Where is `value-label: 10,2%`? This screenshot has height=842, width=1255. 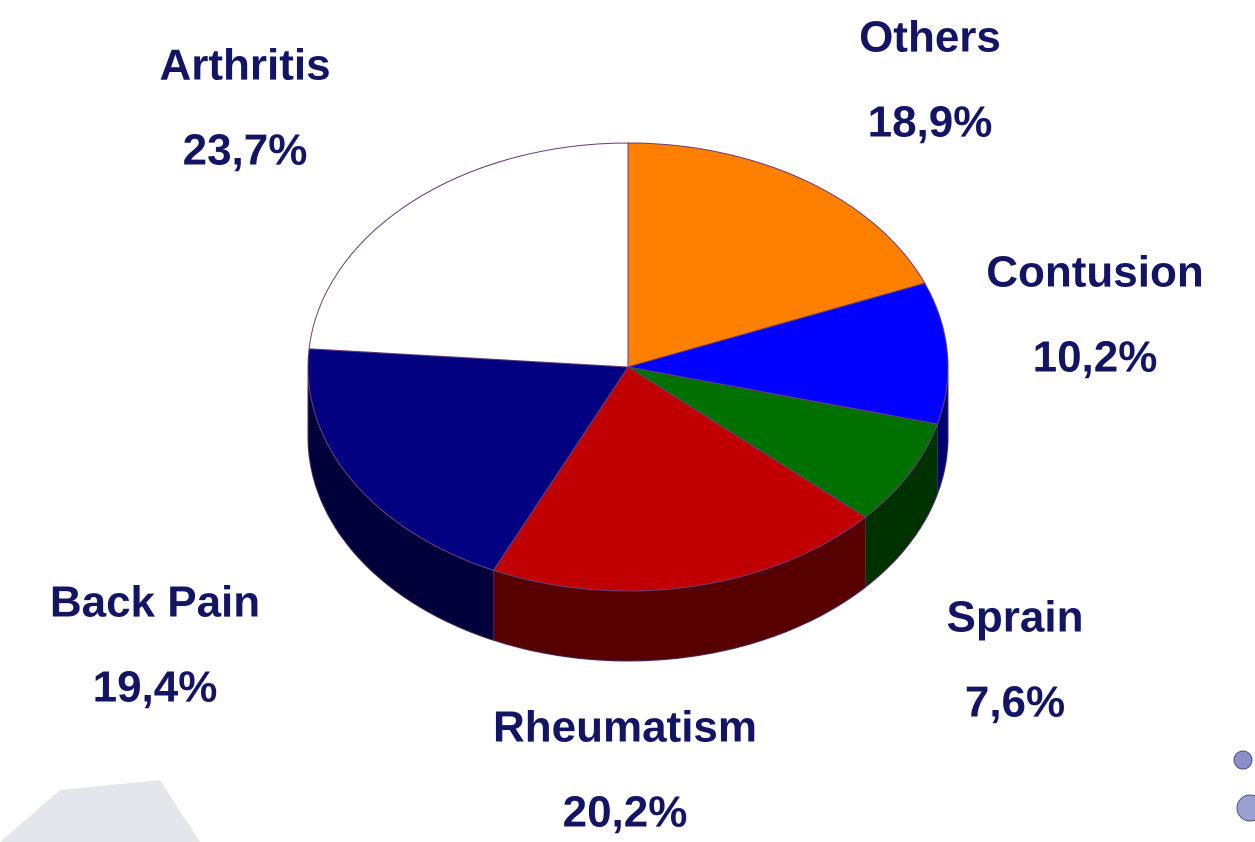
value-label: 10,2% is located at coordinates (1095, 357).